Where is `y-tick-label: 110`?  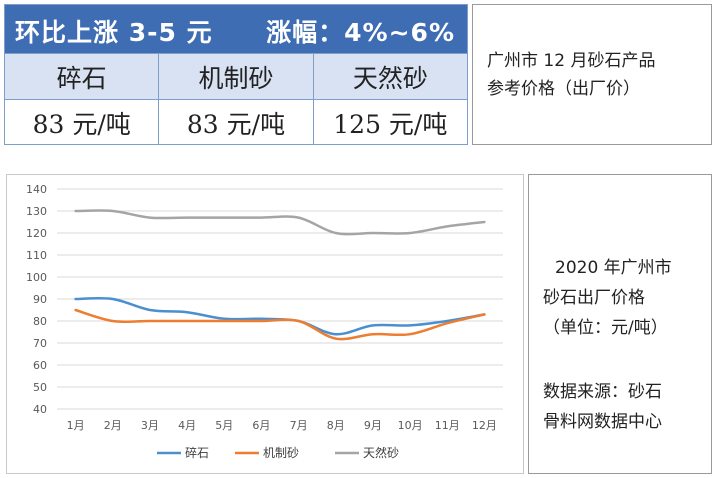
y-tick-label: 110 is located at coordinates (36, 255).